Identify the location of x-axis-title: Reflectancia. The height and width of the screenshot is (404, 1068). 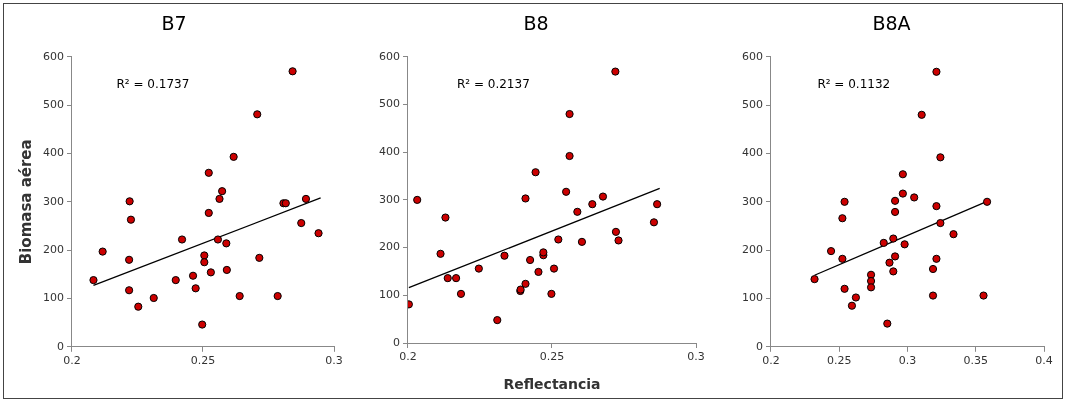
(552, 384).